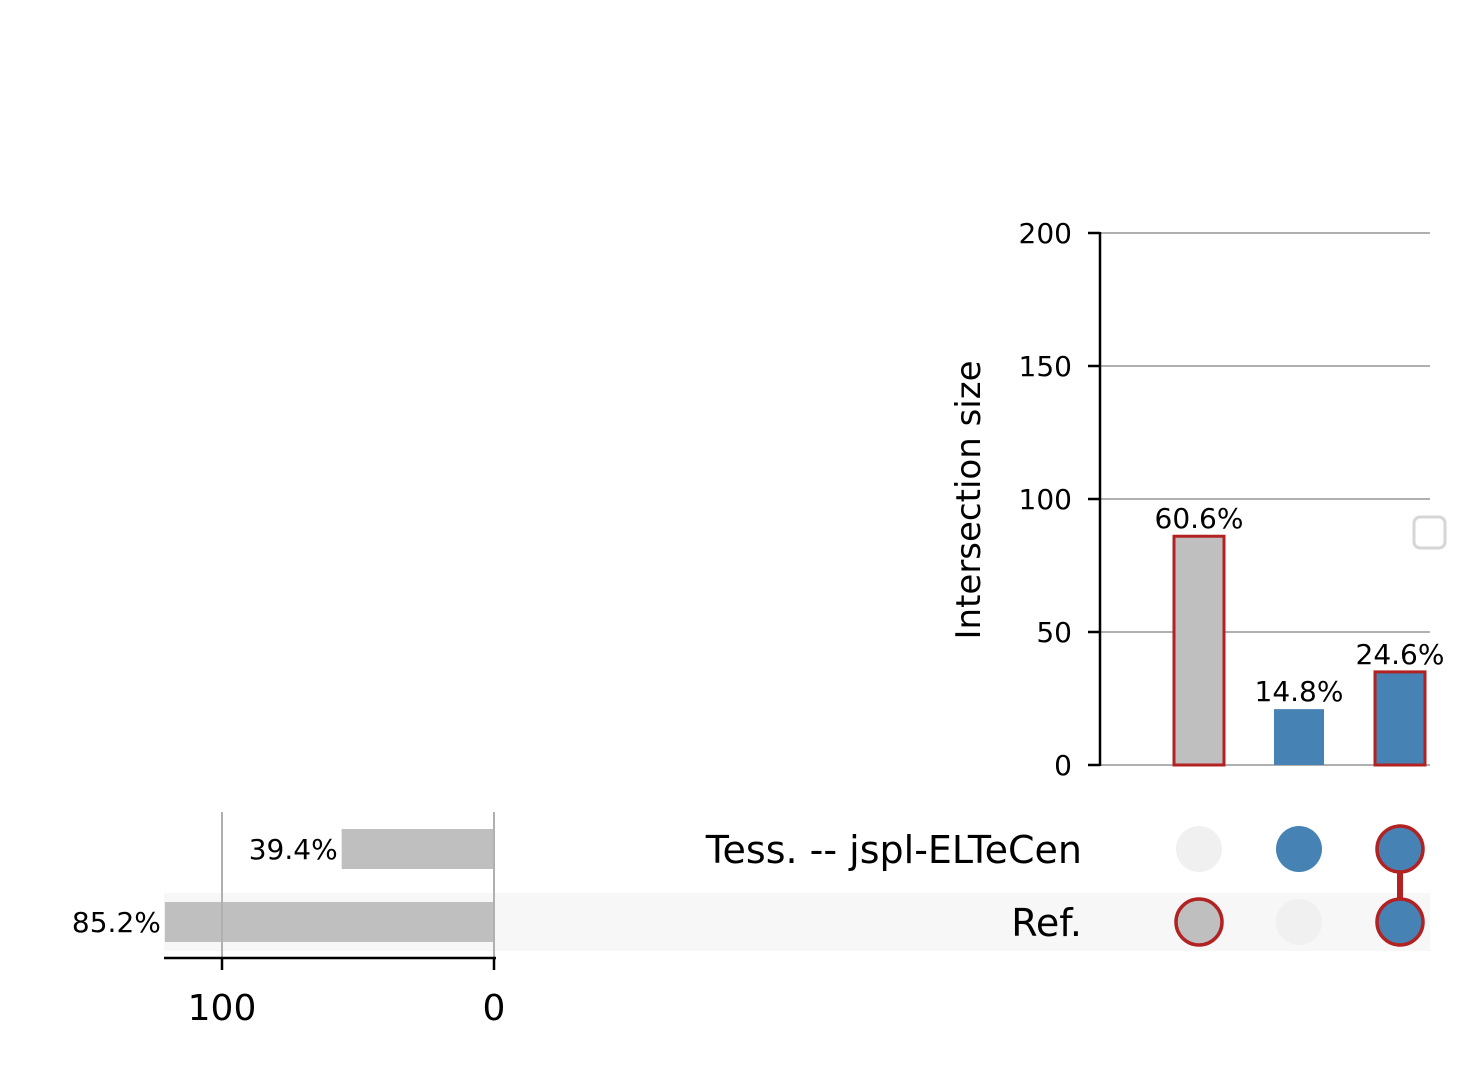 This screenshot has width=1466, height=1066. Describe the element at coordinates (283, 885) in the screenshot. I see `set-size-bars: 39.4% 85.2%` at that location.